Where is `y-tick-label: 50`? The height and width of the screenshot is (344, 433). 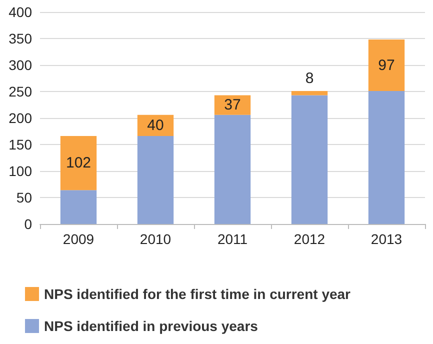 y-tick-label: 50 is located at coordinates (24, 198).